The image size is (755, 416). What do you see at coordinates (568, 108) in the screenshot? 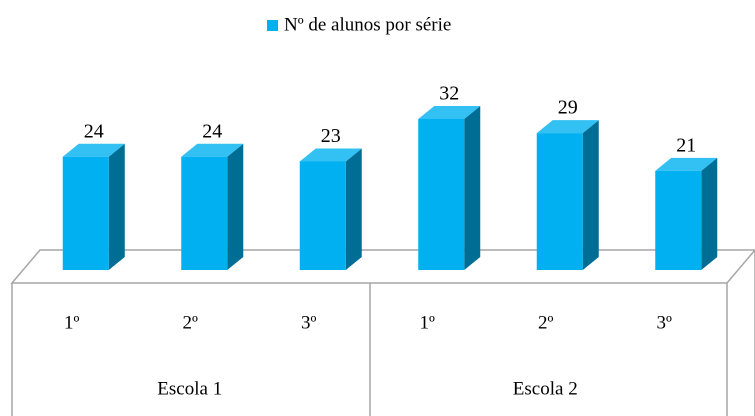
I see `data-label: 29` at bounding box center [568, 108].